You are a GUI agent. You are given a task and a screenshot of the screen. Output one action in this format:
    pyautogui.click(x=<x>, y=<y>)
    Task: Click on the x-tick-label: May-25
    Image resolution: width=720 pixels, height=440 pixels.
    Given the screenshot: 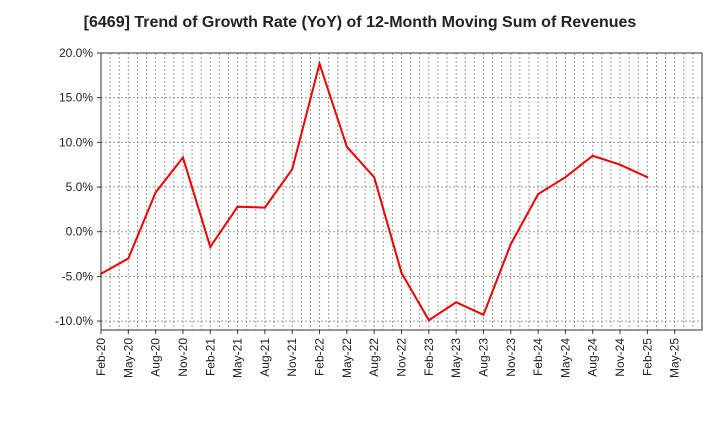 What is the action you would take?
    pyautogui.click(x=675, y=358)
    